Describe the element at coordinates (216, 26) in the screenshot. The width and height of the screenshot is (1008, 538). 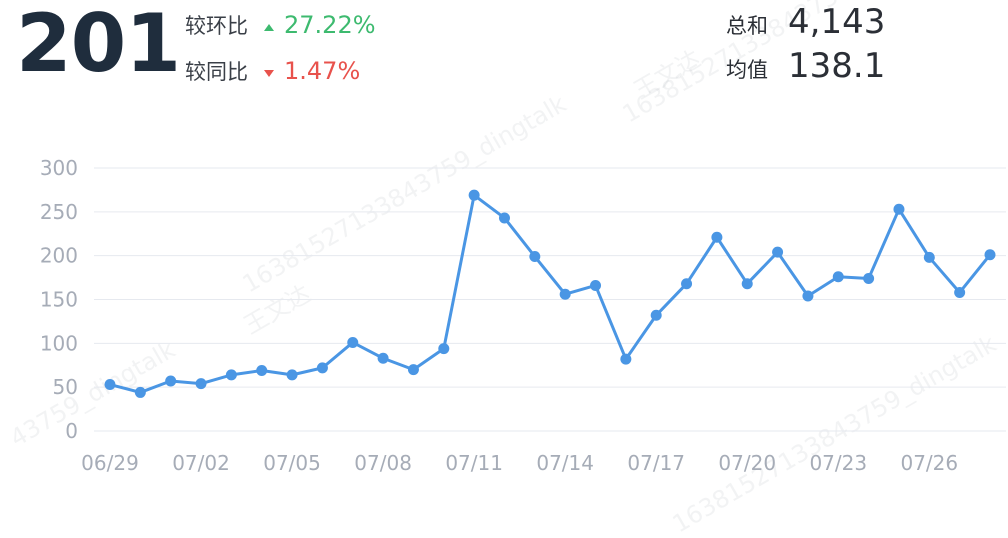
I see `mom-label: 较环比` at that location.